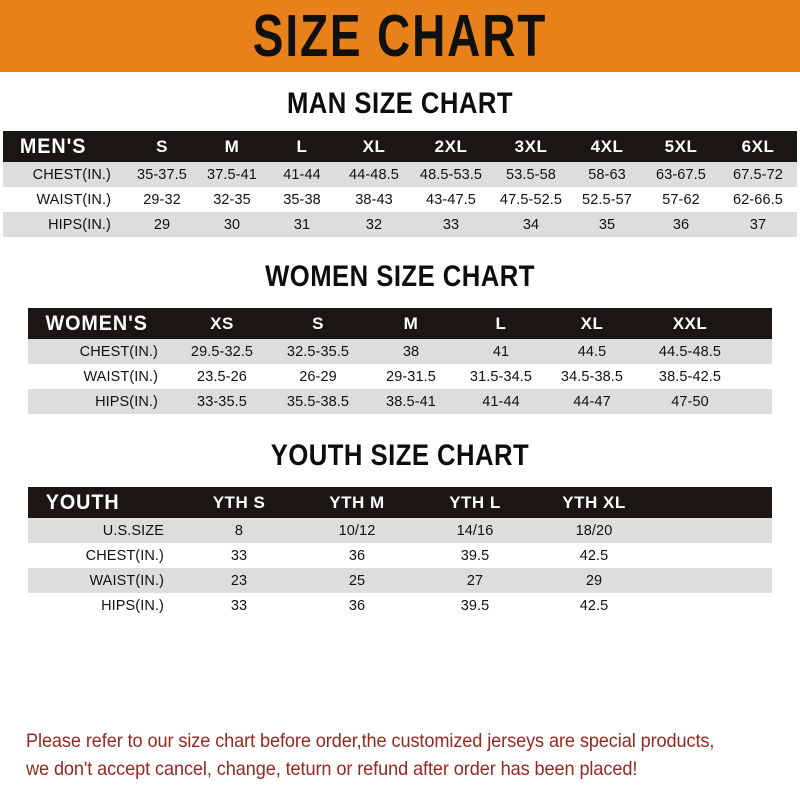  What do you see at coordinates (690, 401) in the screenshot?
I see `table-cell: 47-50` at bounding box center [690, 401].